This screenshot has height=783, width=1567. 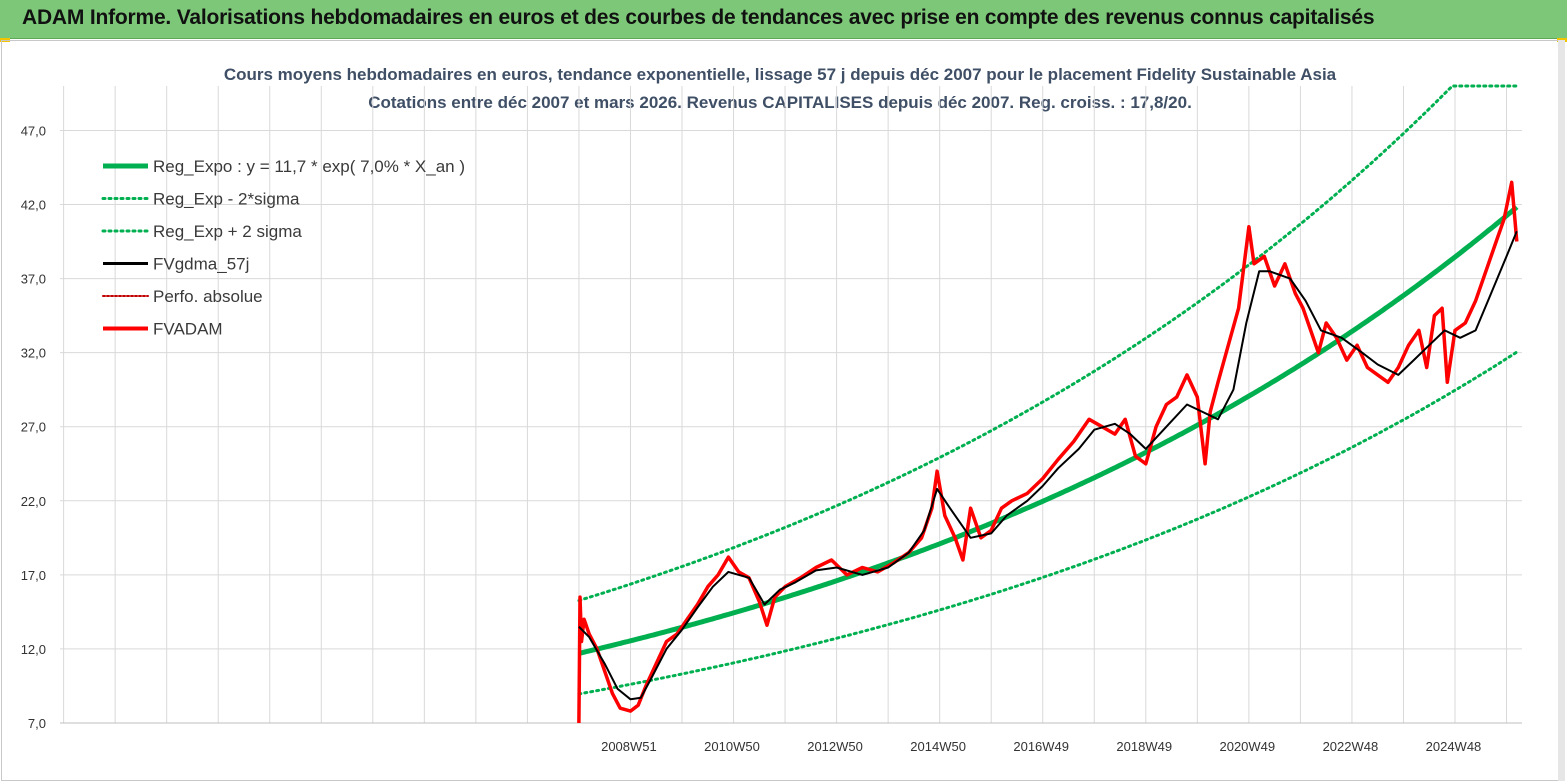 I want to click on y-tick-label: 27,0, so click(x=33, y=427).